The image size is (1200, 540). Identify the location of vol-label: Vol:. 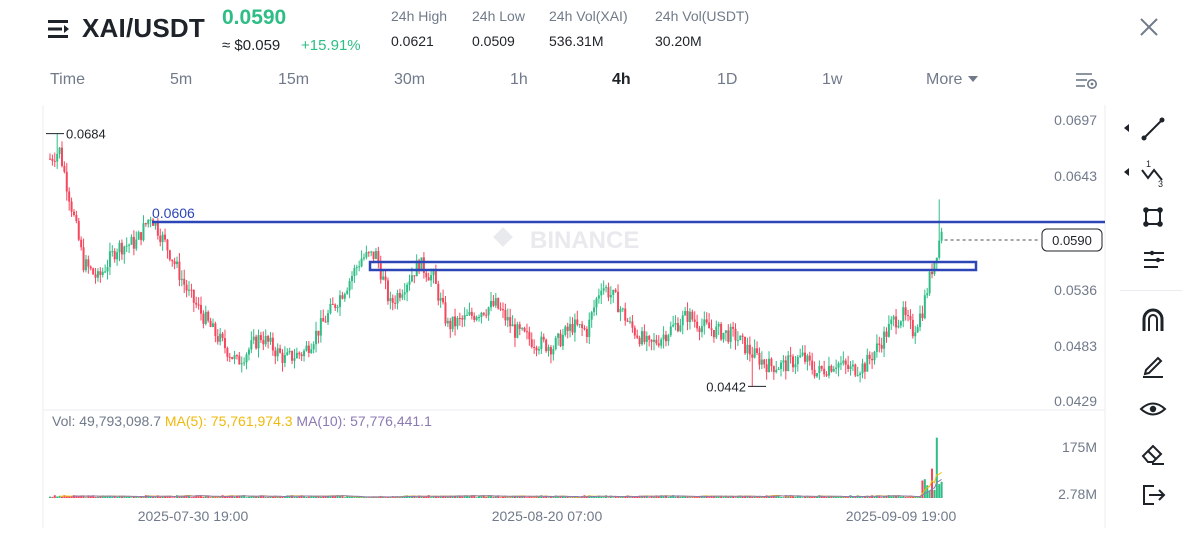
(63, 421).